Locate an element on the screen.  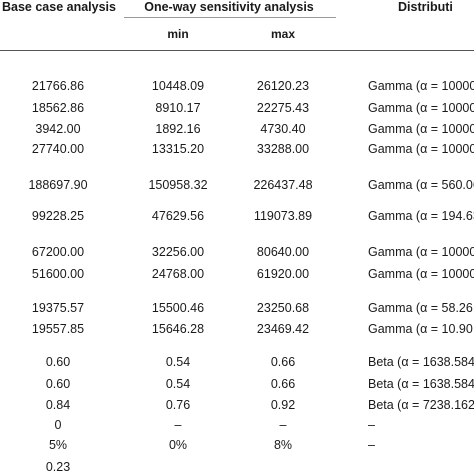
cell-min: 0% is located at coordinates (178, 445).